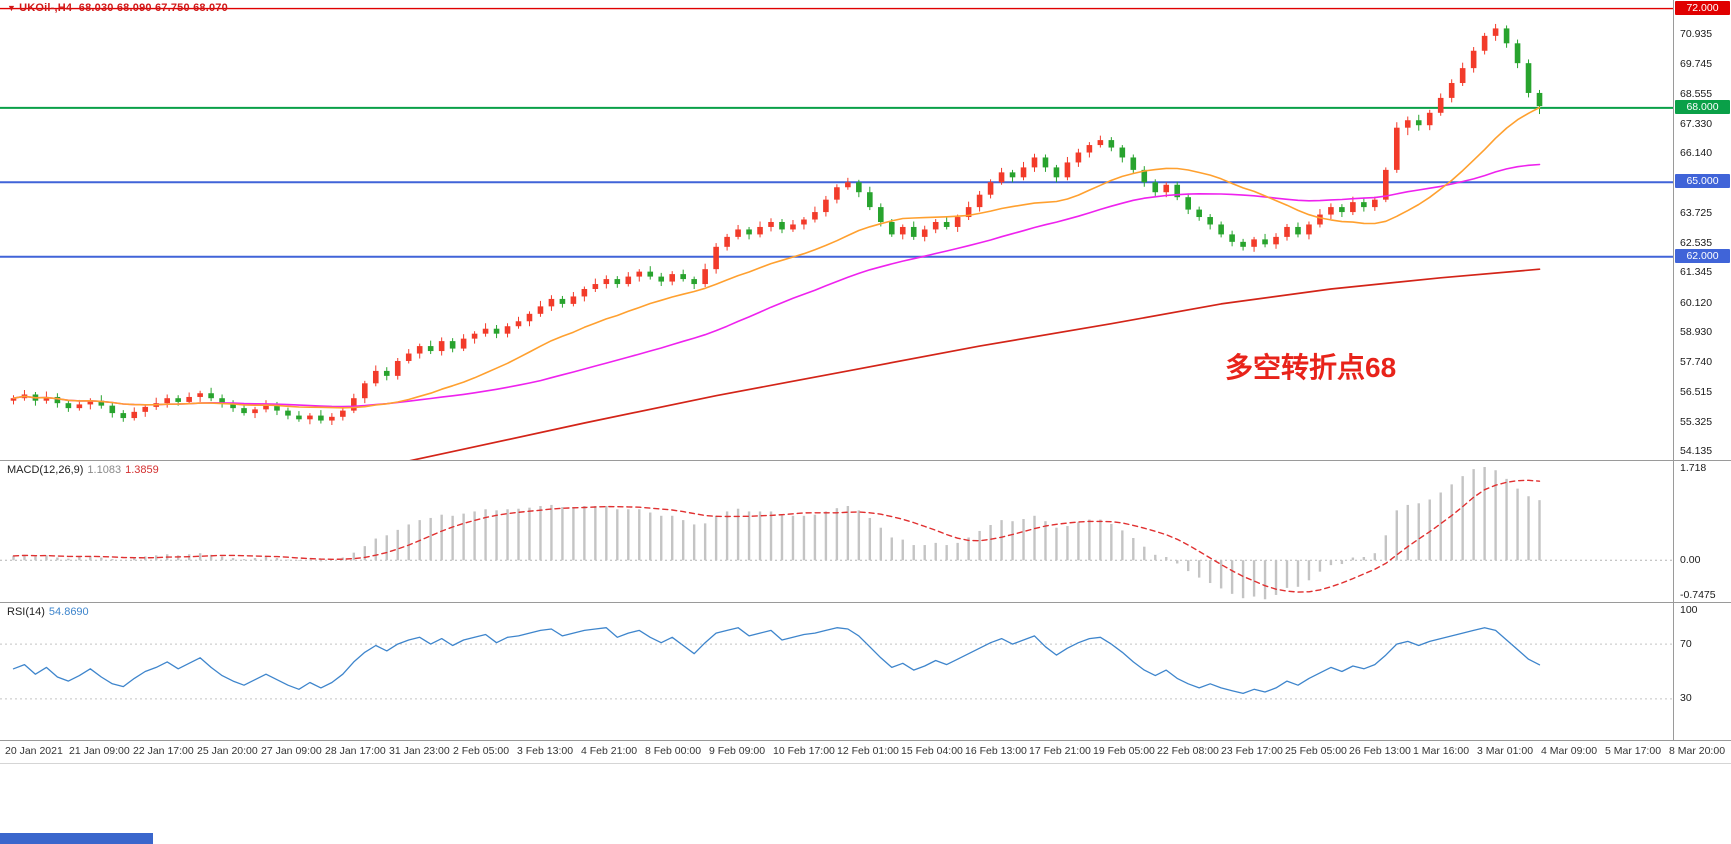  I want to click on time-label: 3 Mar 01:00, so click(1505, 751).